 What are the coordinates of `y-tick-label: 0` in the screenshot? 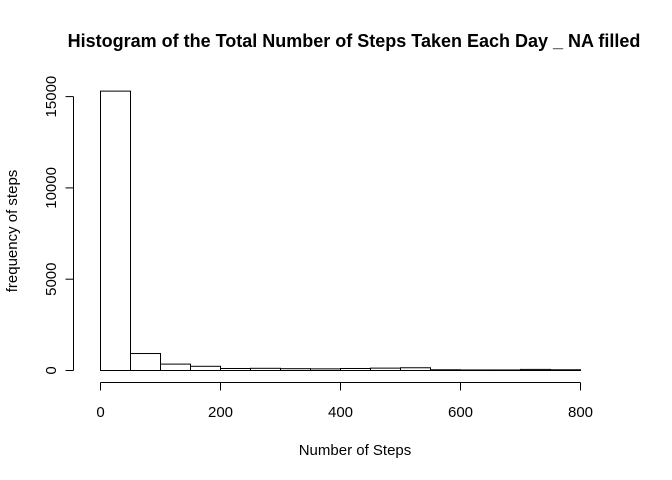 It's located at (51, 370).